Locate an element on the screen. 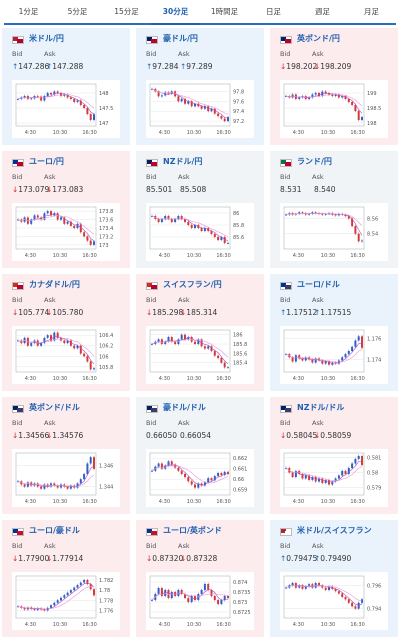 This screenshot has width=400, height=642. mini-candlestick-chart: 148 147.5 147 4:30 10:30 16:30 is located at coordinates (66, 109).